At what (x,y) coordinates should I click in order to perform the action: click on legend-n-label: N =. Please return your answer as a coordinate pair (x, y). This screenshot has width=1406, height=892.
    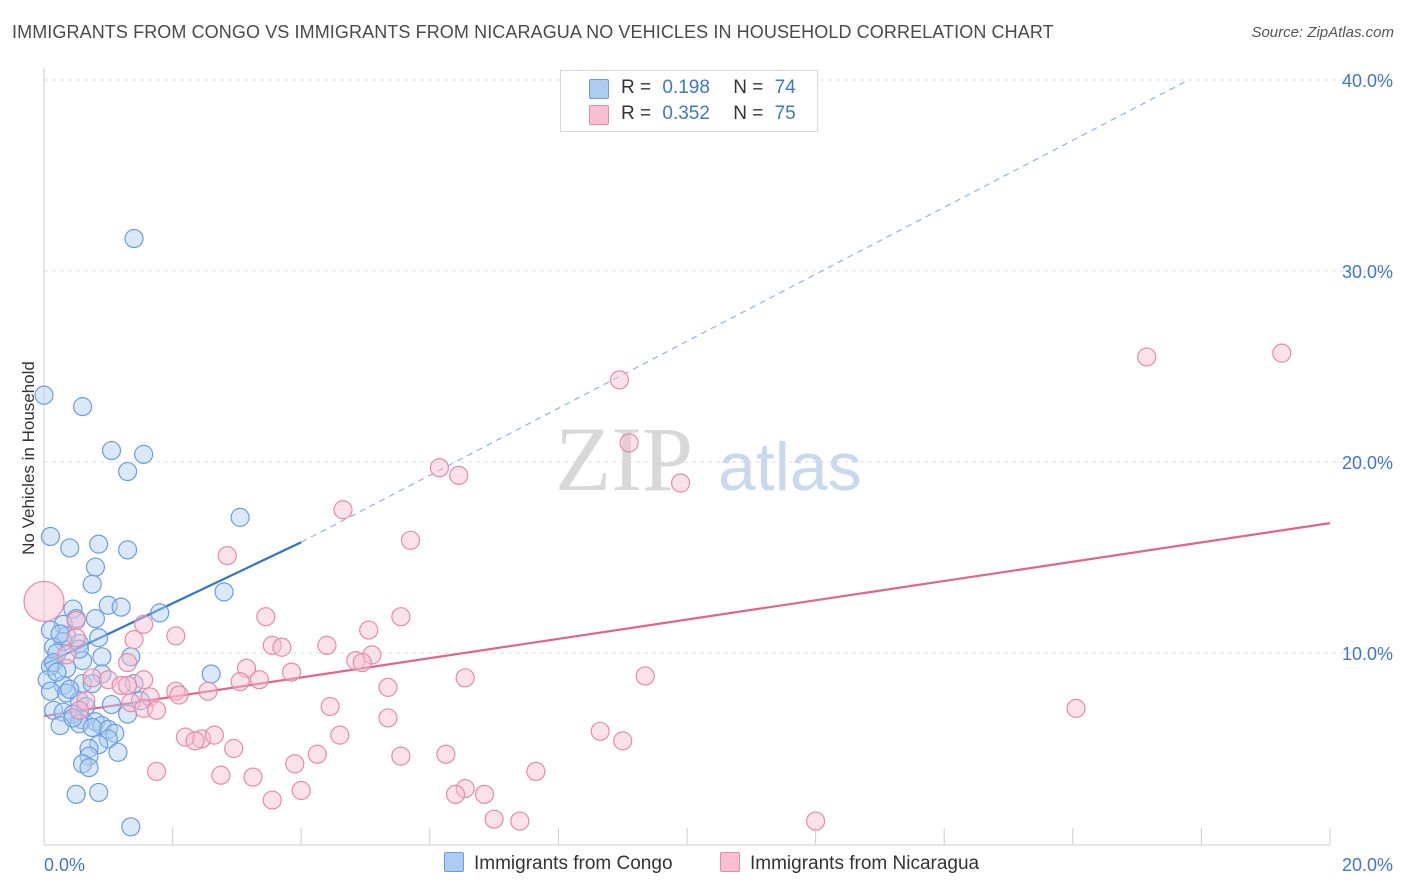
    Looking at the image, I should click on (748, 113).